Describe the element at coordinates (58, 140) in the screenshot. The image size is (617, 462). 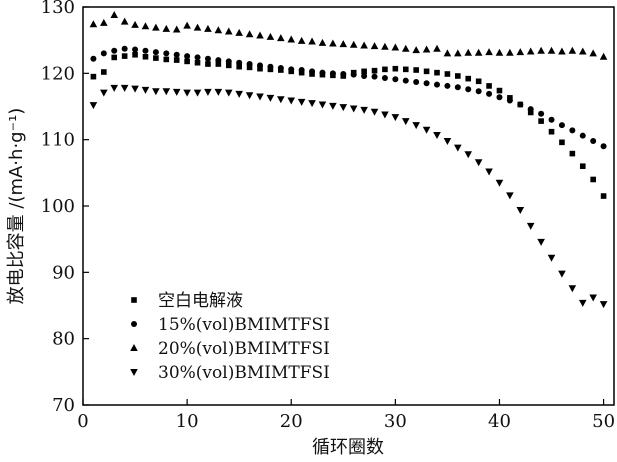
I see `y-tick-label: 110` at that location.